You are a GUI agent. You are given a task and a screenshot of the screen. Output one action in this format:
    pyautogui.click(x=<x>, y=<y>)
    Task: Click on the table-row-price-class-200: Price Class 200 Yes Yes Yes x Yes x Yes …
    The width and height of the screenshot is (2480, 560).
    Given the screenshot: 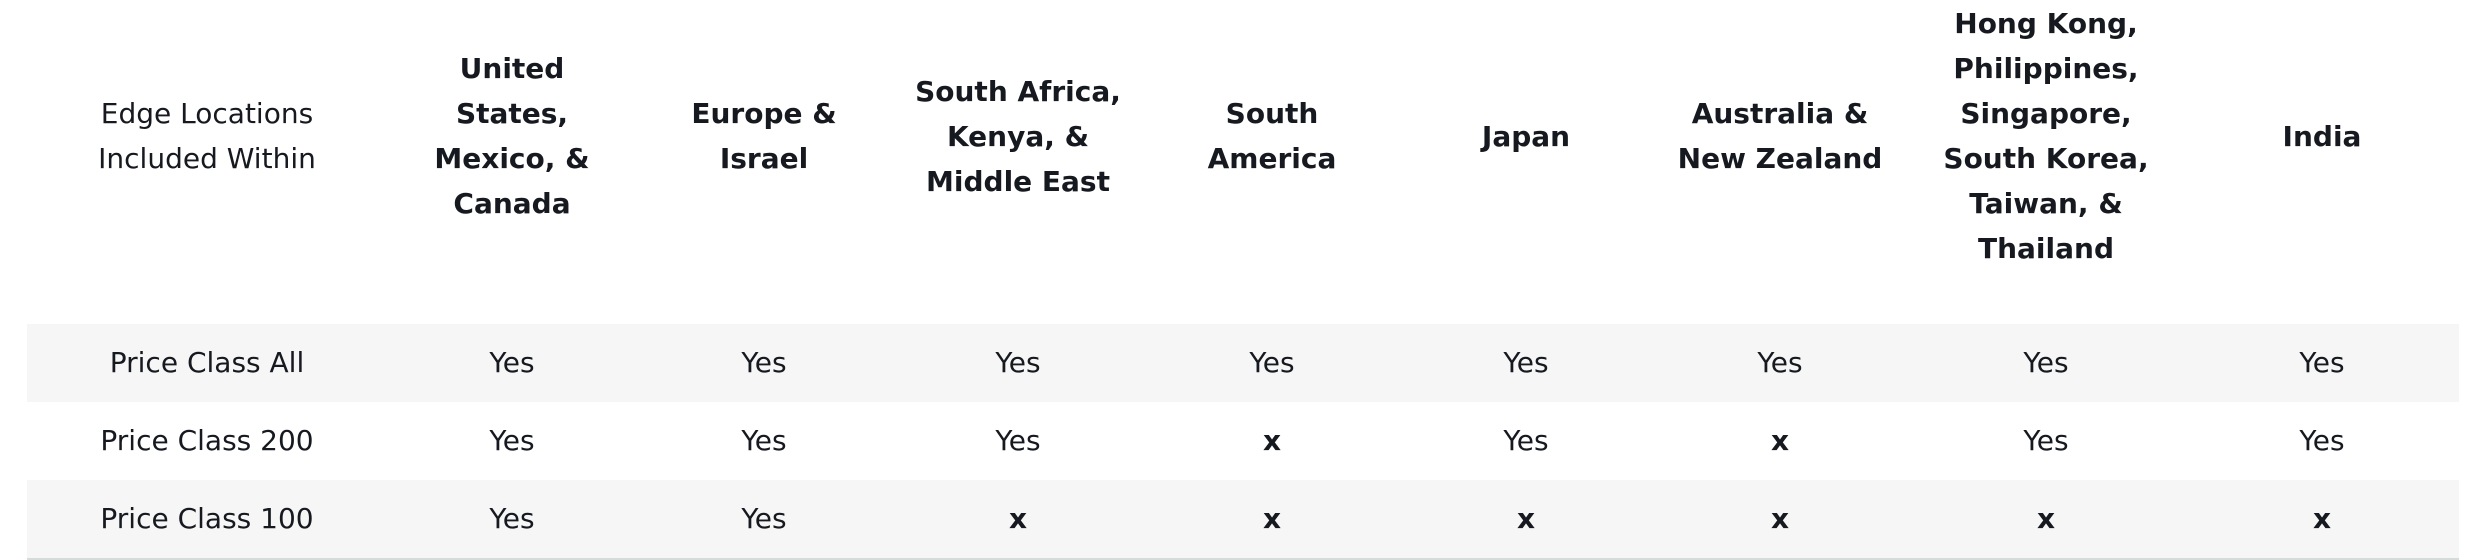 What is the action you would take?
    pyautogui.click(x=1243, y=441)
    